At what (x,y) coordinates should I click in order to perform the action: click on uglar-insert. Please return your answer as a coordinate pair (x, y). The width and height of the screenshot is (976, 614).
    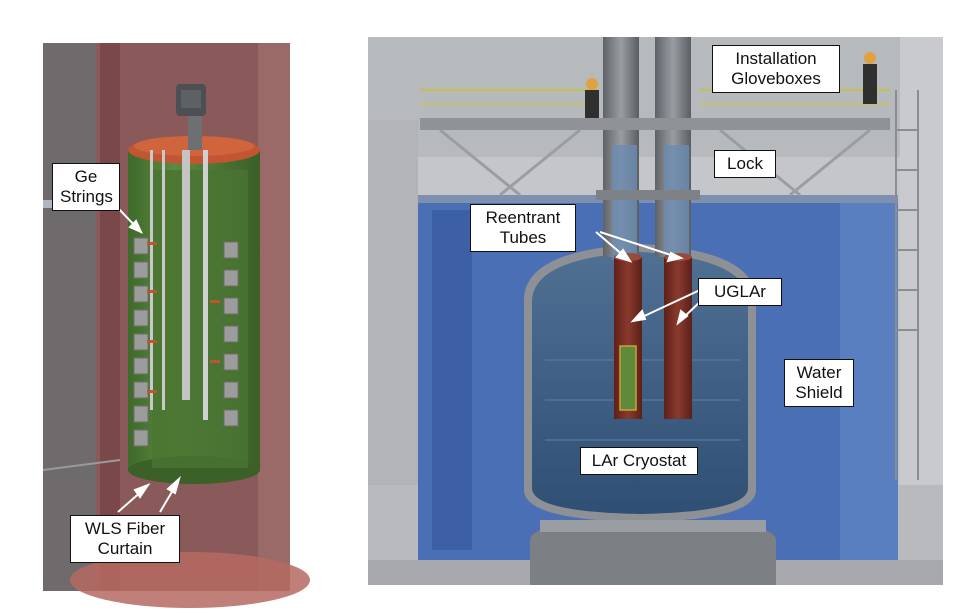
    Looking at the image, I should click on (628, 378).